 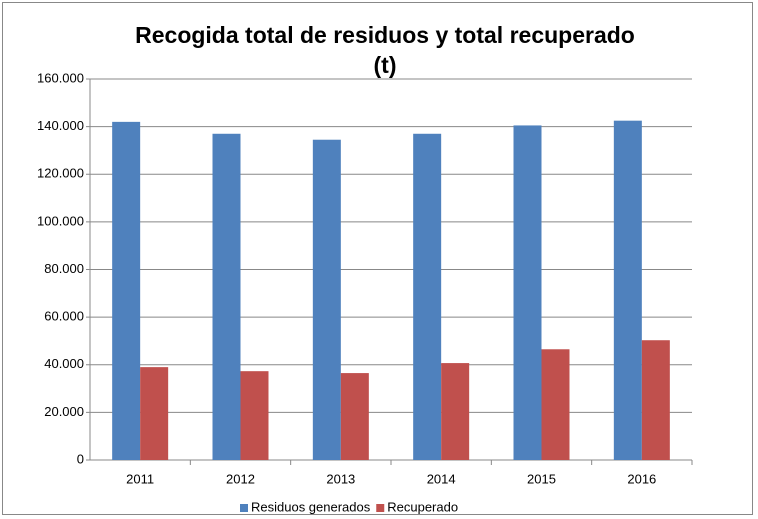 I want to click on y-tick-label: 60.000, so click(x=64, y=316).